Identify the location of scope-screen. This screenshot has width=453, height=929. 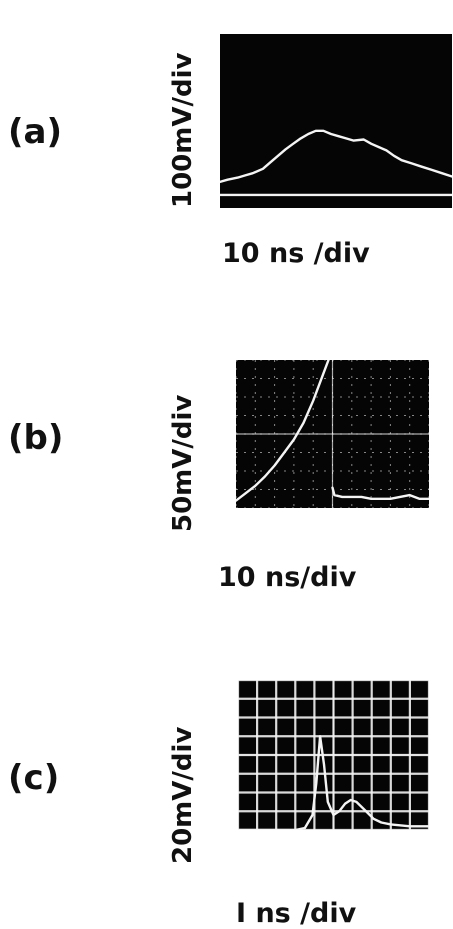
(336, 121).